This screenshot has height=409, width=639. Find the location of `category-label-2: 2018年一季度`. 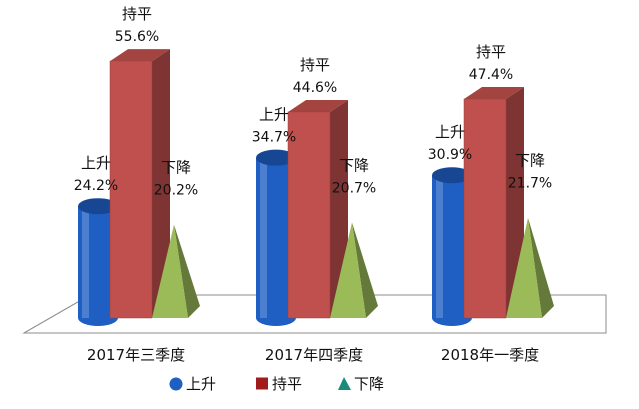

category-label-2: 2018年一季度 is located at coordinates (490, 355).